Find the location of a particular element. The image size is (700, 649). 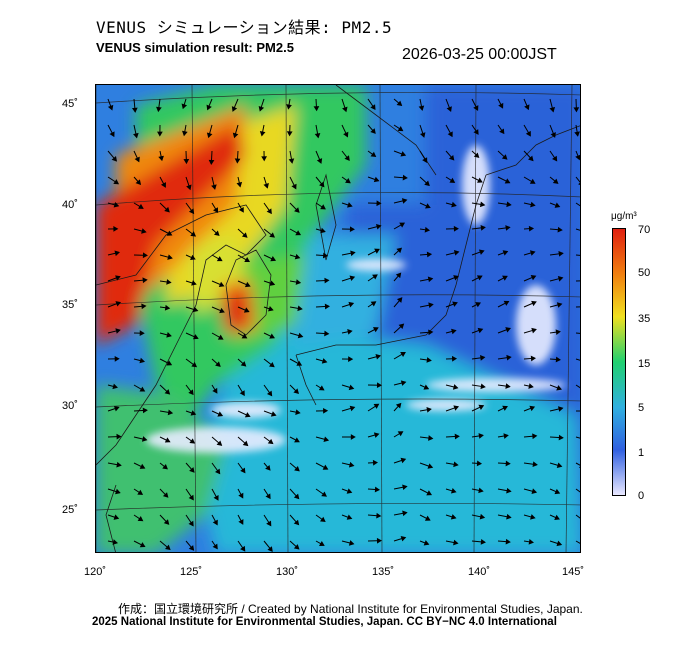

colorbar-label-35: 35 is located at coordinates (644, 319).